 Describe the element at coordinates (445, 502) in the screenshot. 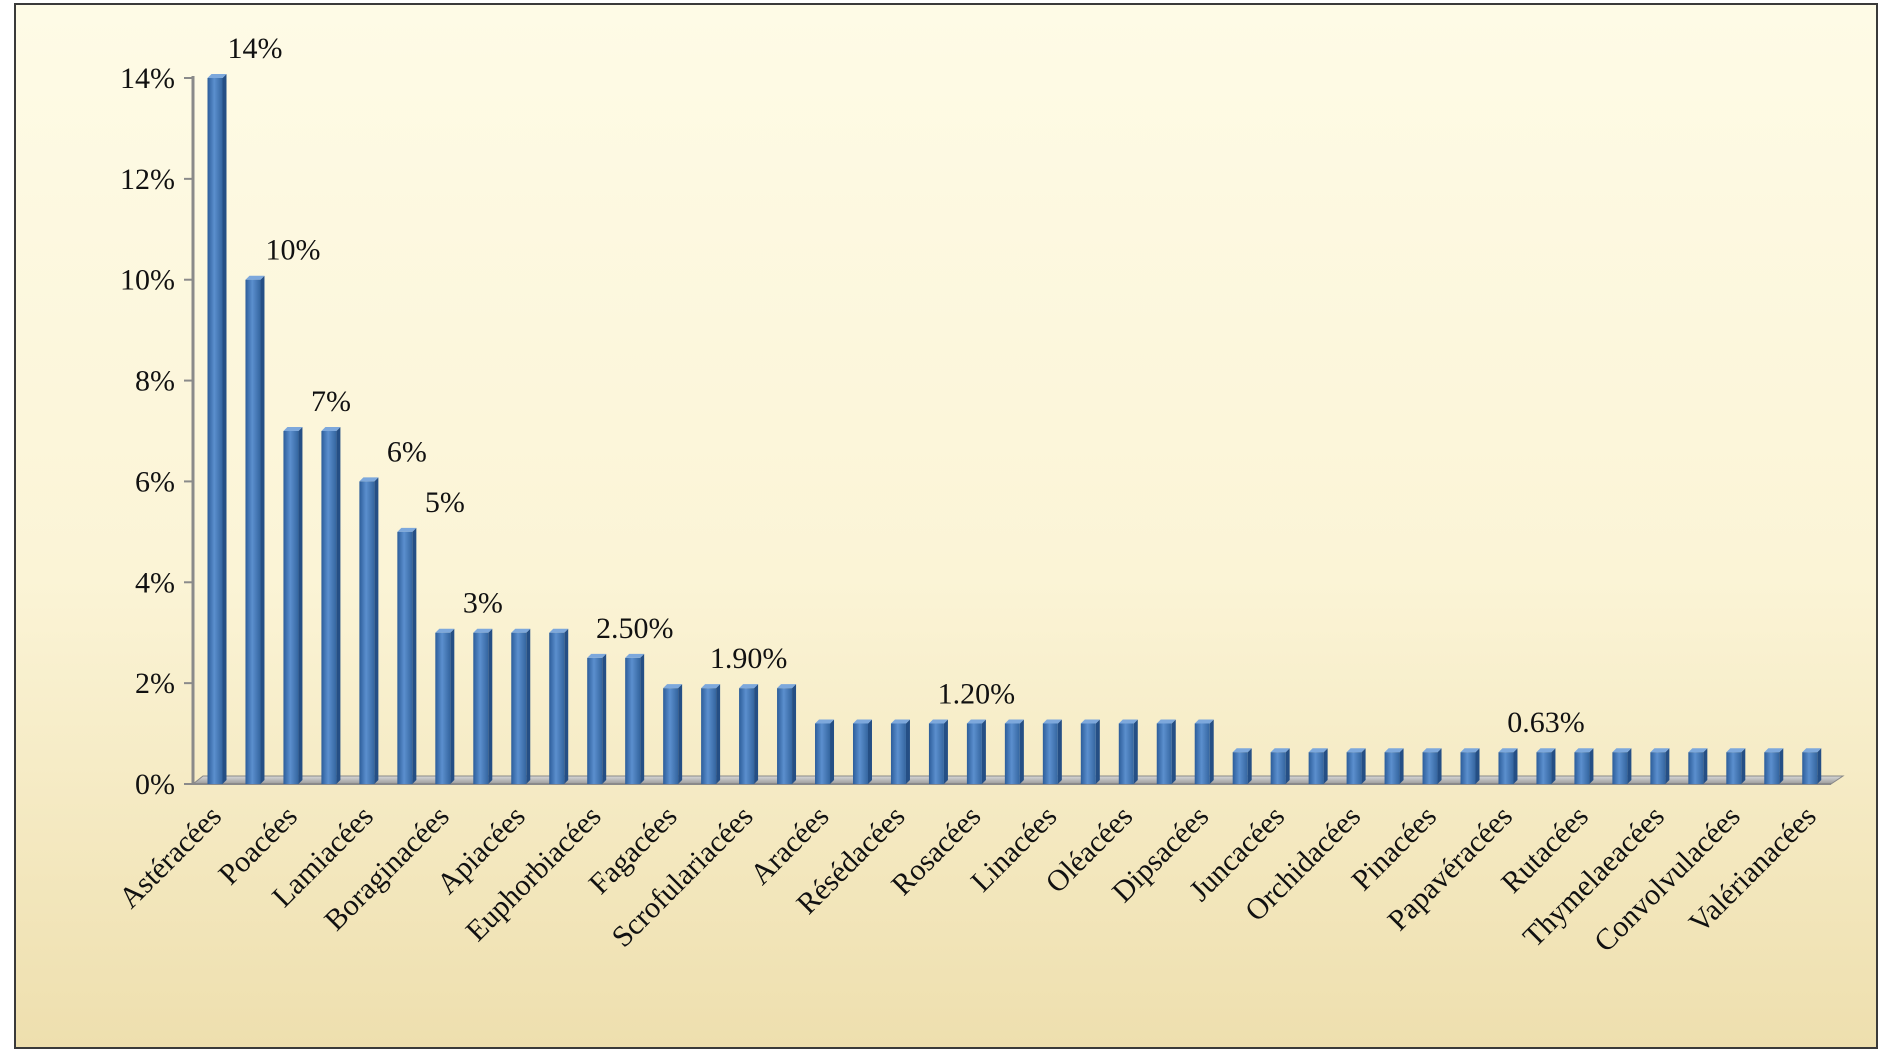

I see `data-label: 5%` at that location.